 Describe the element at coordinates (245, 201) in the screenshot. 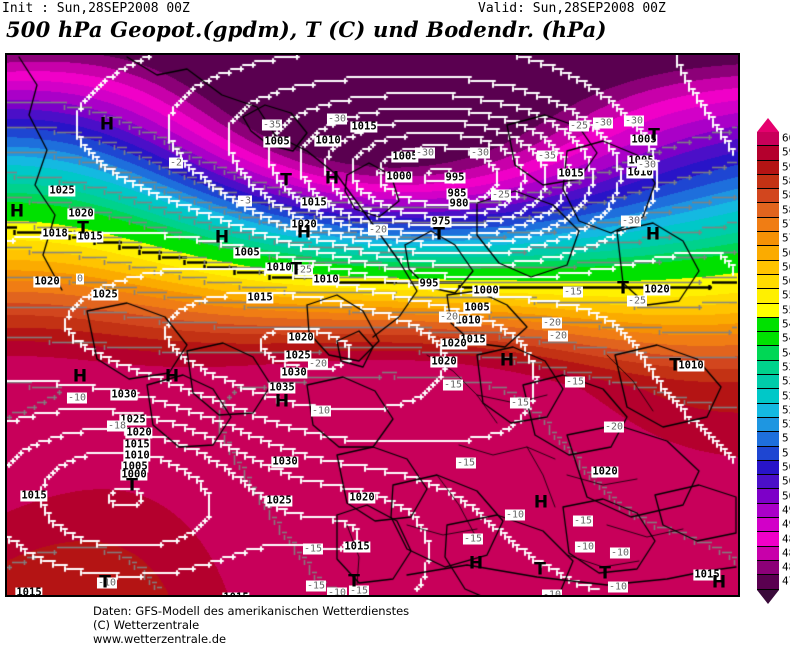

I see `temperature-label: -3` at that location.